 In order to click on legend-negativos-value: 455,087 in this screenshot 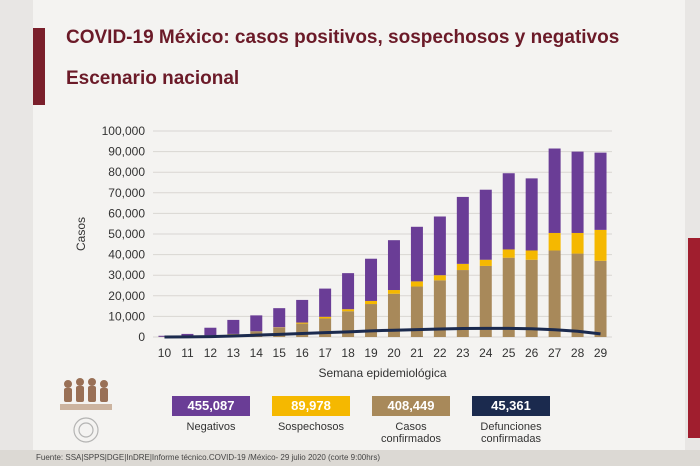, I will do `click(211, 406)`.